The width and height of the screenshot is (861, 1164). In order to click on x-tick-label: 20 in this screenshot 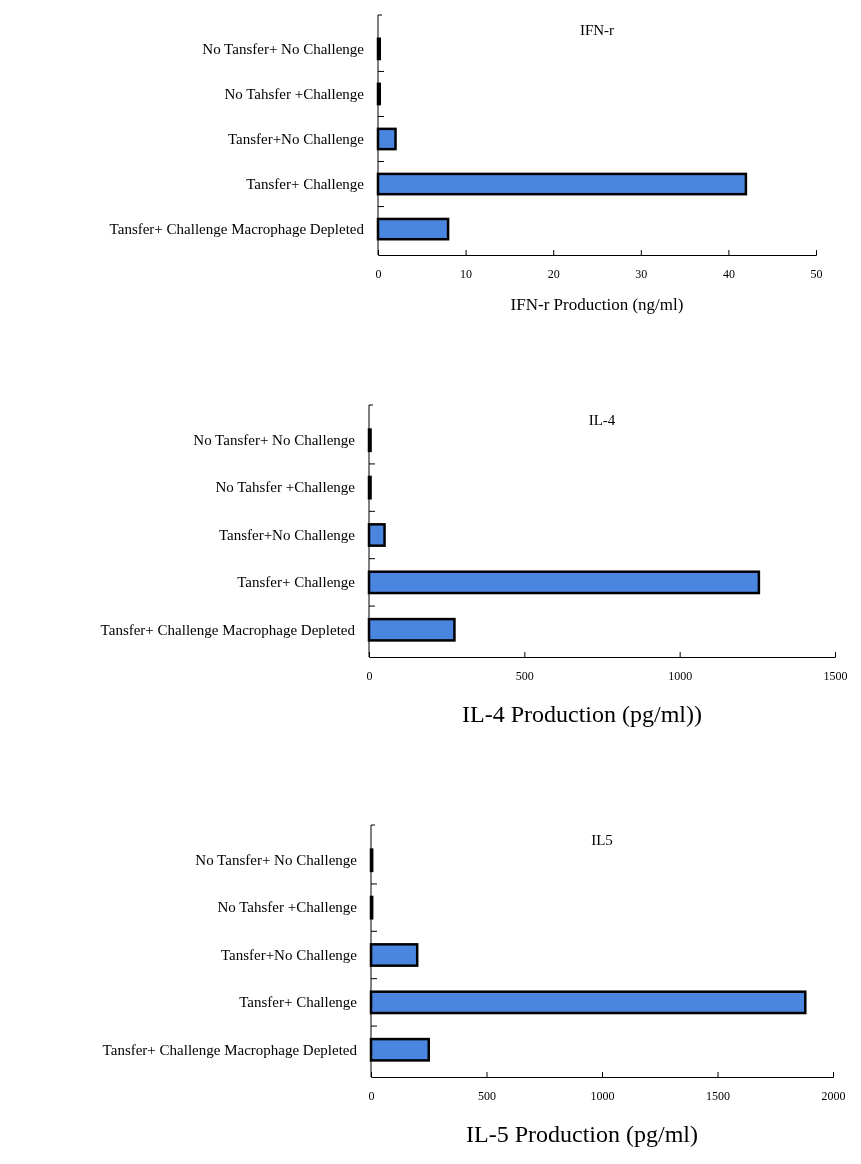, I will do `click(553, 273)`.